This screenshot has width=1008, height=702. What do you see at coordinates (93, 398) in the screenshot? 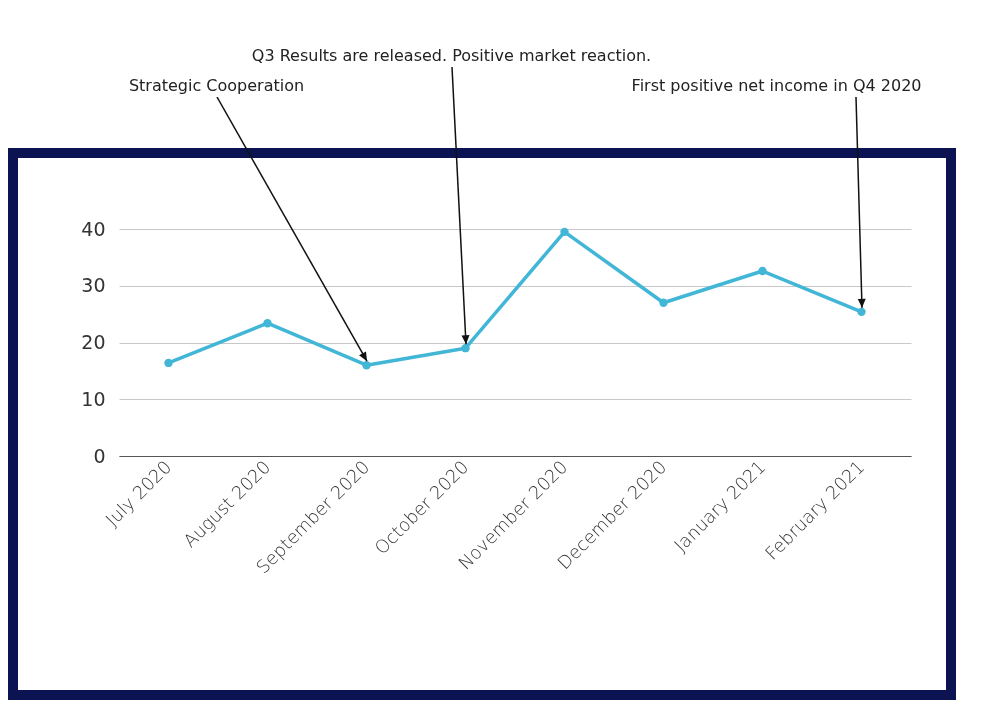
I see `y-tick-label: 10` at bounding box center [93, 398].